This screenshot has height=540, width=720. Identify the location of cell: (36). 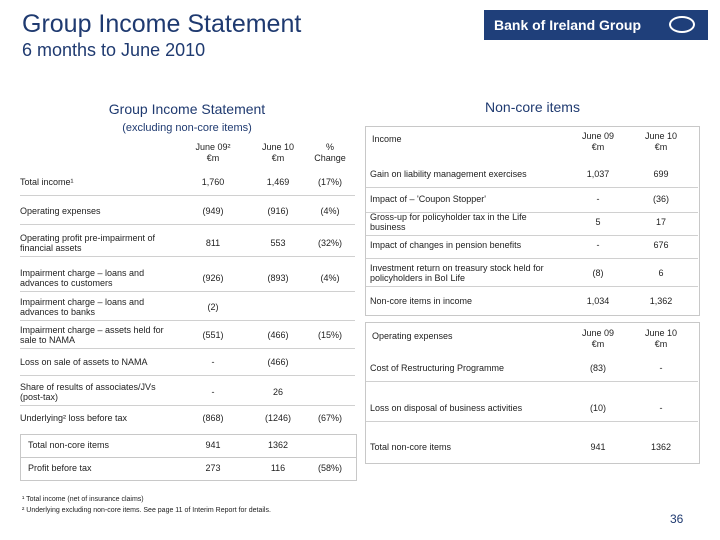
(660, 199).